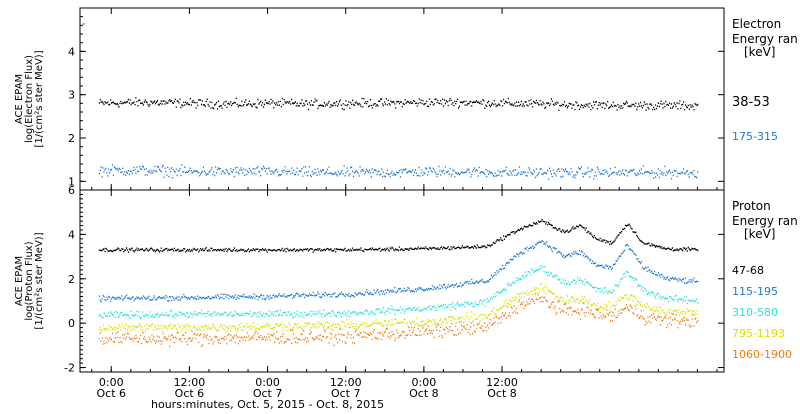  I want to click on legend-units-1: [keV], so click(759, 234).